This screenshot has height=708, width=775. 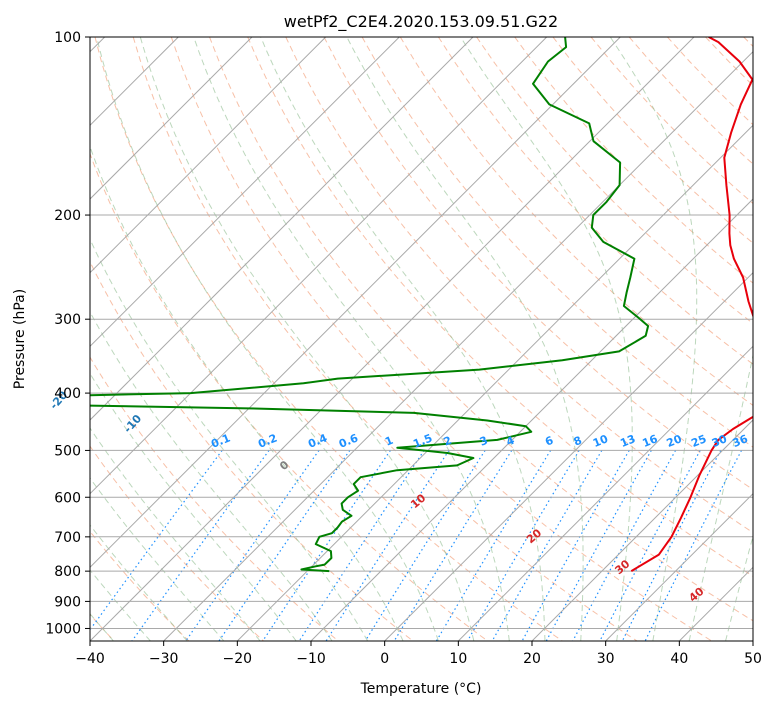 I want to click on chart-title: wetPf2_C2E4.2020.153.09.51.G22, so click(x=421, y=22).